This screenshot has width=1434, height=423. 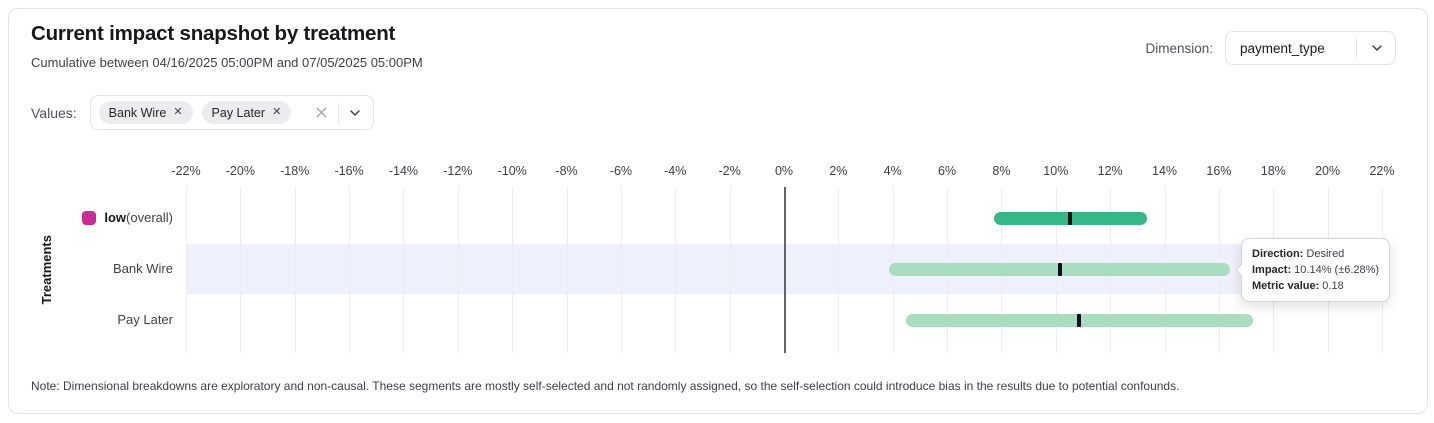 What do you see at coordinates (1219, 171) in the screenshot?
I see `x-axis-tick-label: 16%` at bounding box center [1219, 171].